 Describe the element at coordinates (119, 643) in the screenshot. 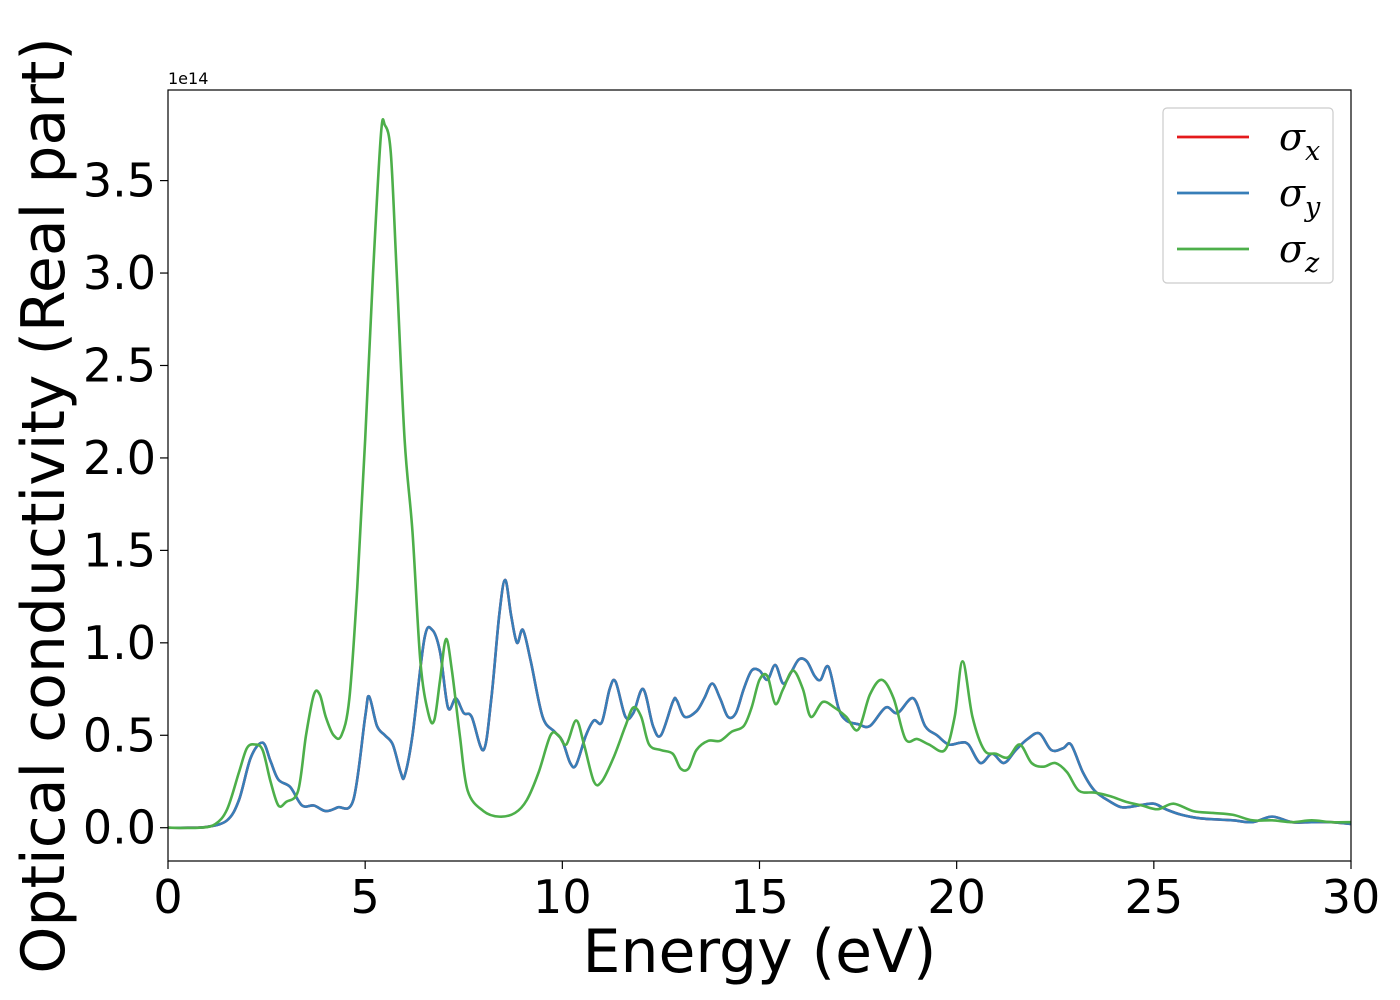

I see `y-tick-label: 1.0` at that location.